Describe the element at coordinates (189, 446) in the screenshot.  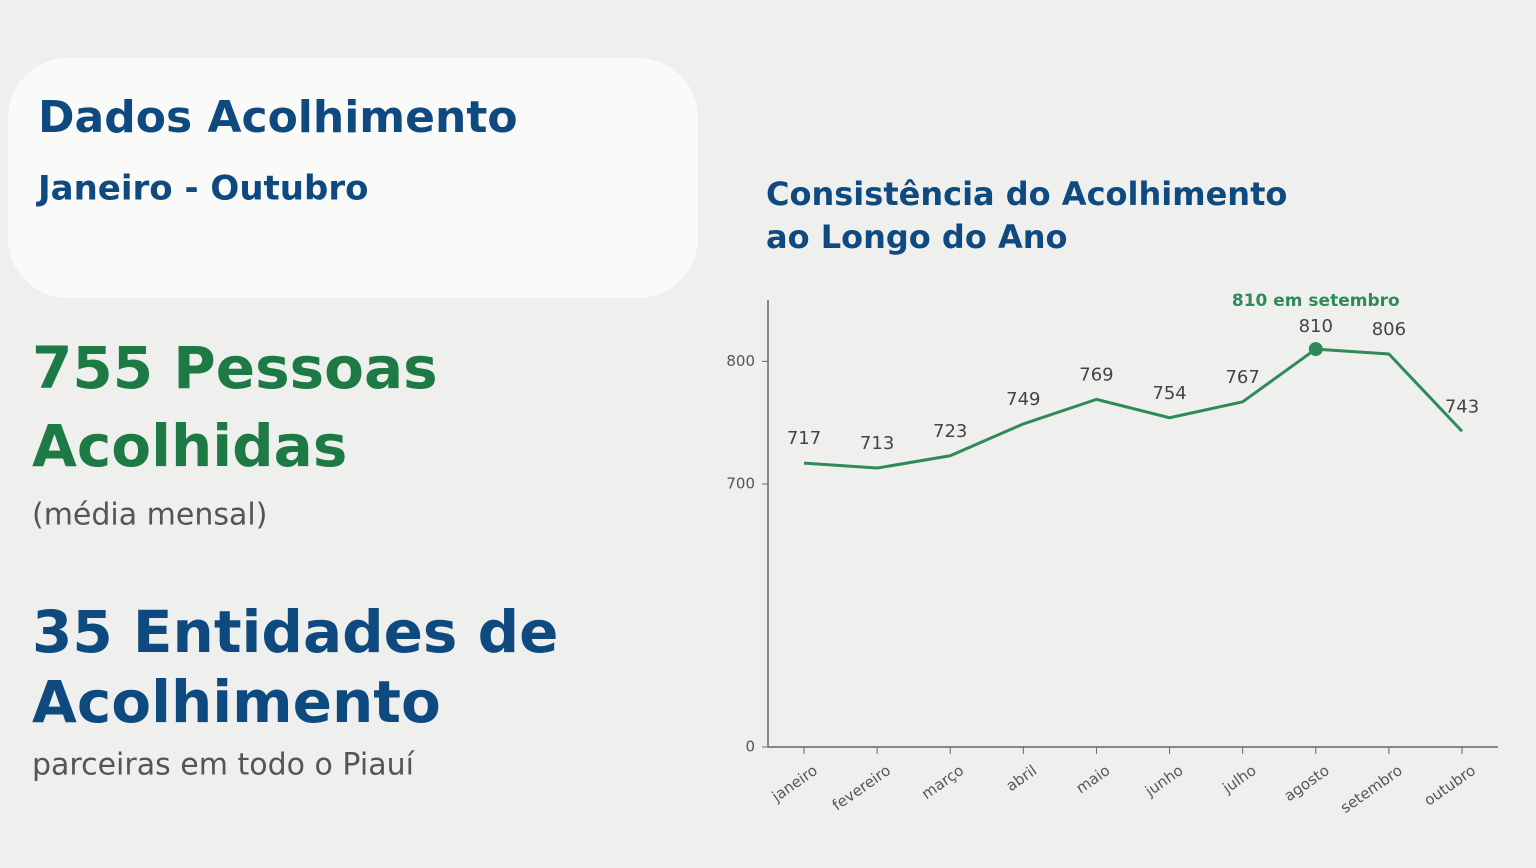
I see `stat-line: Acolhidas` at that location.